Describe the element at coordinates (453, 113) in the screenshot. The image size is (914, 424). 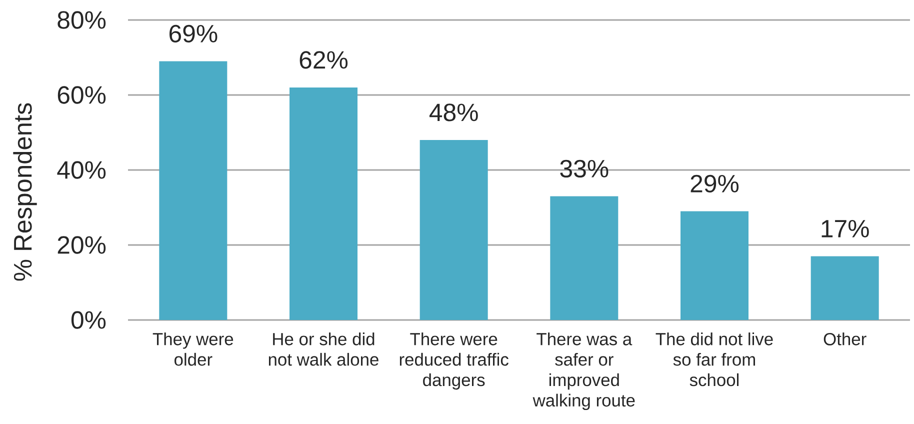
I see `data-label: 48%` at that location.